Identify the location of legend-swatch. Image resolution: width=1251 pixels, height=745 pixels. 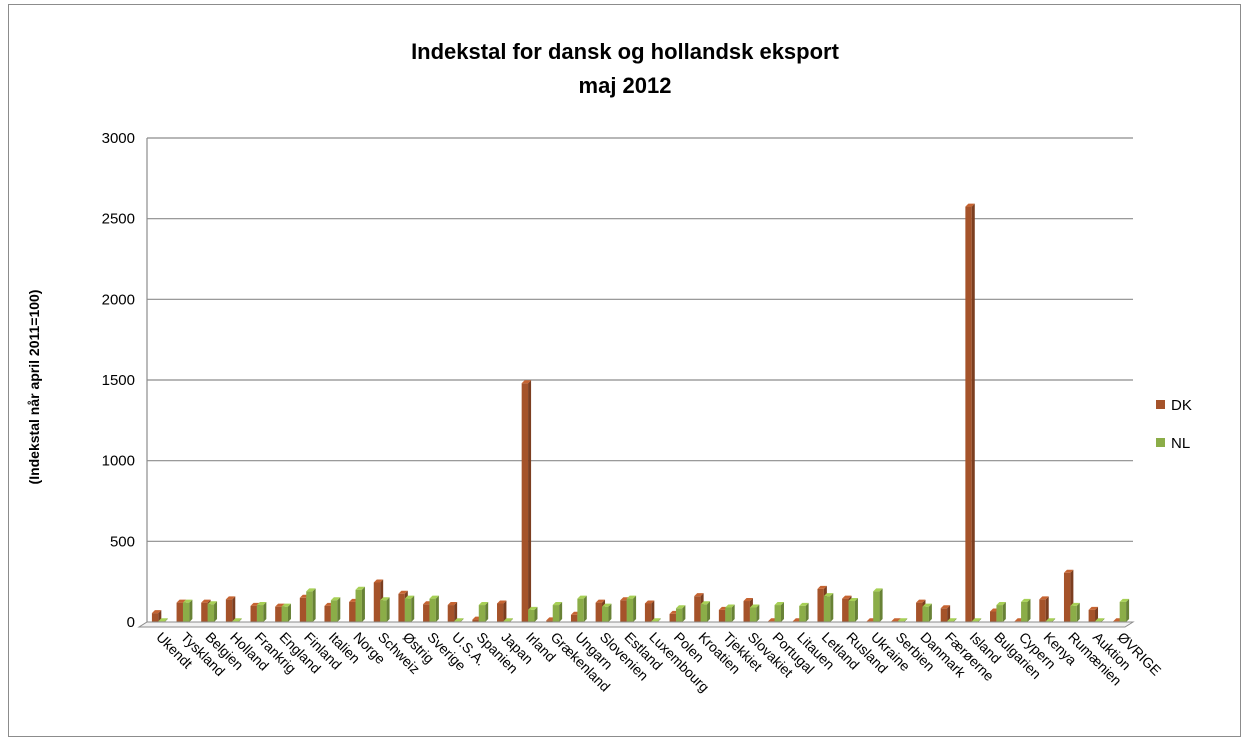
(1160, 442).